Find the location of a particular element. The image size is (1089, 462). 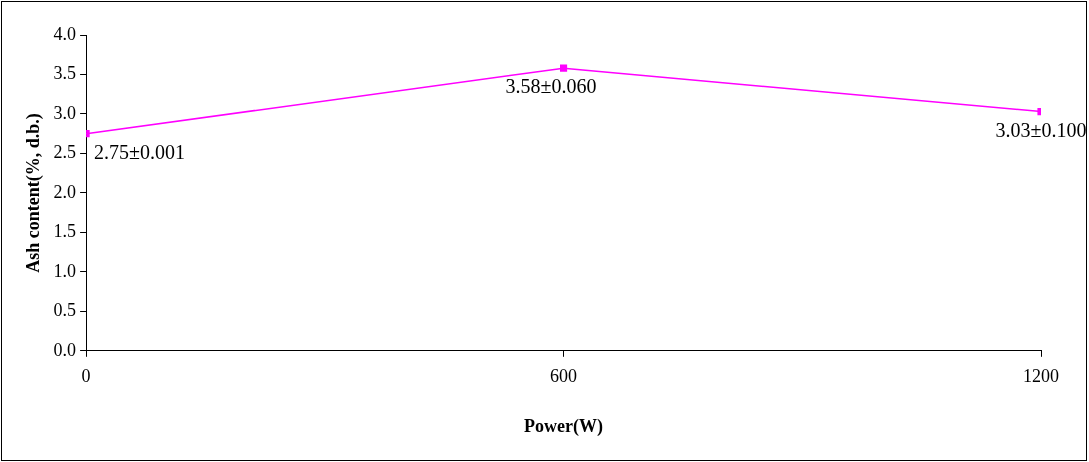

y-tick-label: 0.5 is located at coordinates (65, 310).